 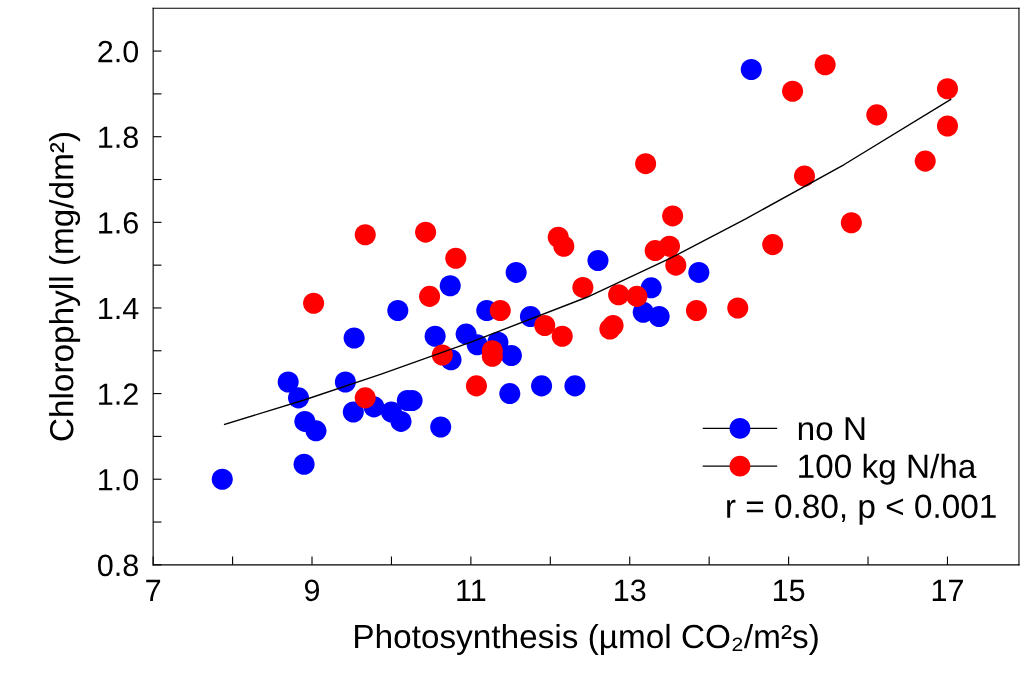 What do you see at coordinates (947, 590) in the screenshot?
I see `x-tick-label: 17` at bounding box center [947, 590].